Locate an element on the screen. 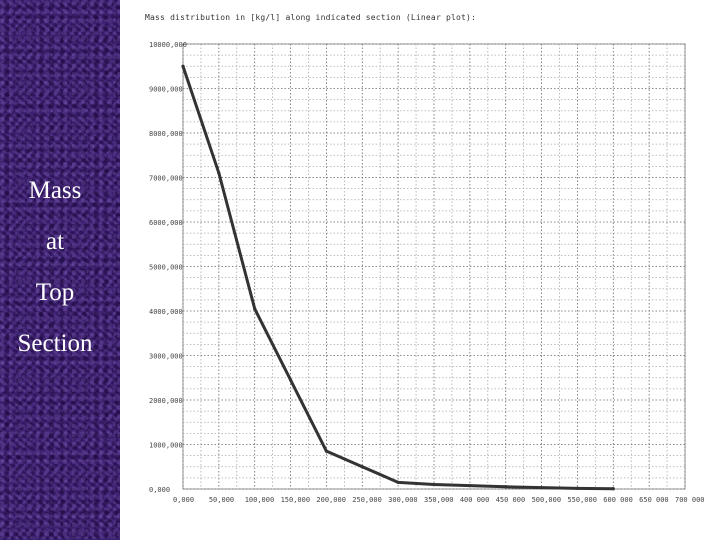 The height and width of the screenshot is (540, 720). y-tick-label: 10000,000 is located at coordinates (168, 45).